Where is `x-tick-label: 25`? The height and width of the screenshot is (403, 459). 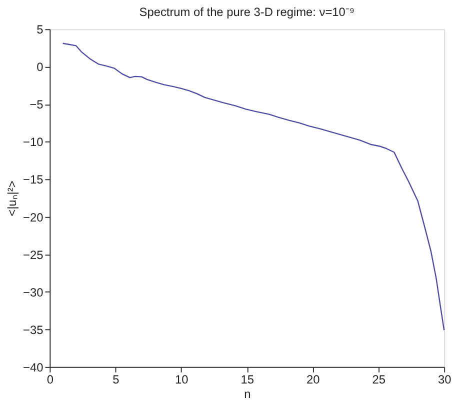
x-tick-label: 25 is located at coordinates (379, 379).